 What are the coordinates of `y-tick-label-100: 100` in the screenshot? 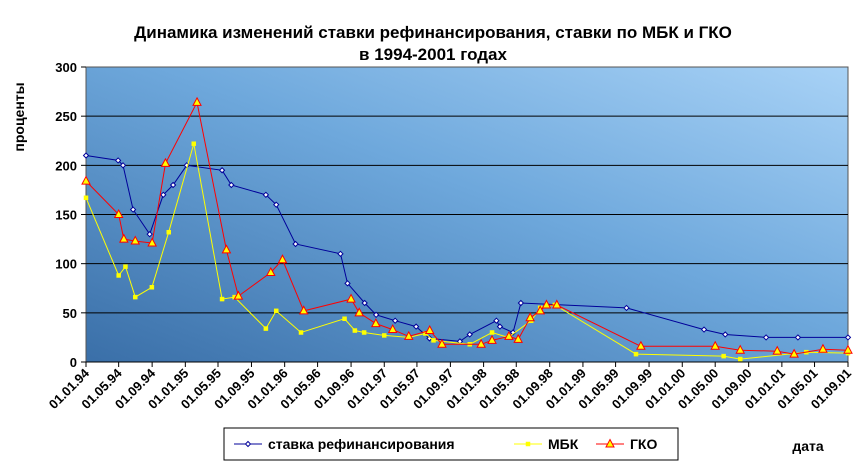 It's located at (66, 264).